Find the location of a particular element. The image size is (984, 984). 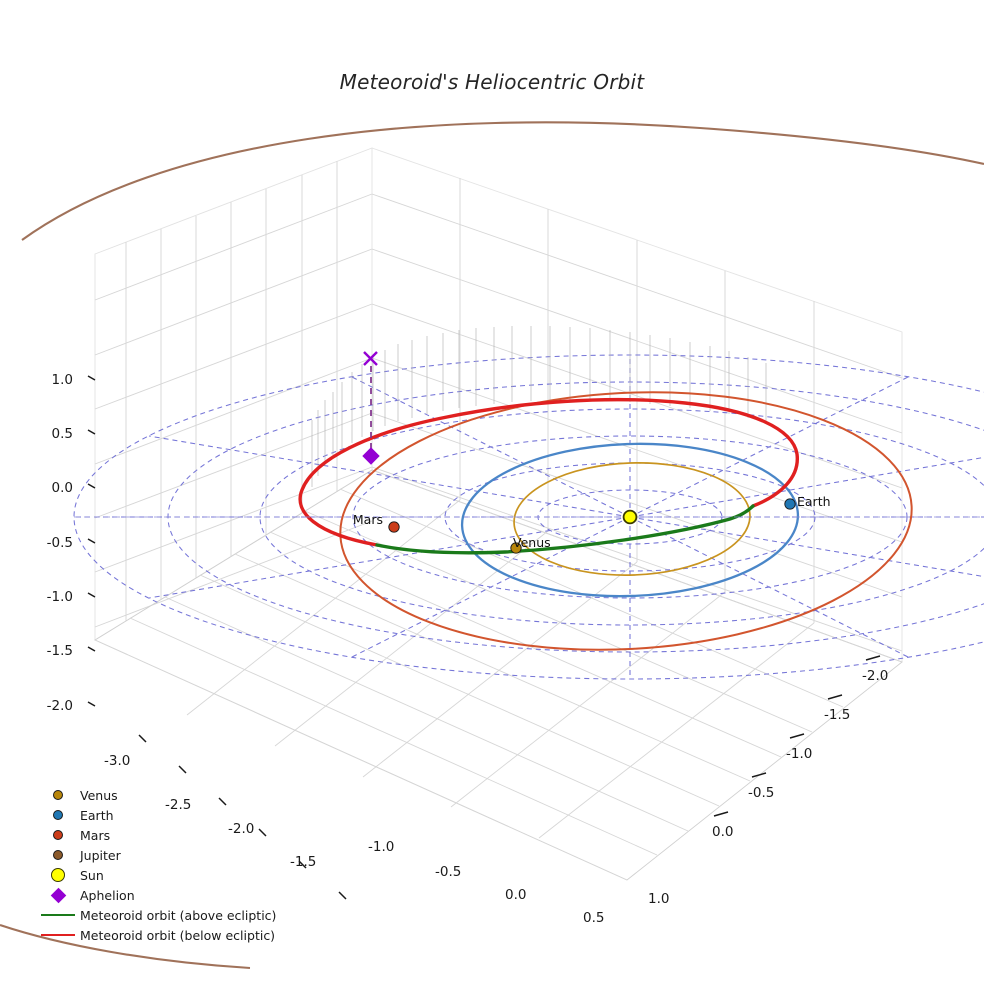

venus-marker is located at coordinates (516, 548).